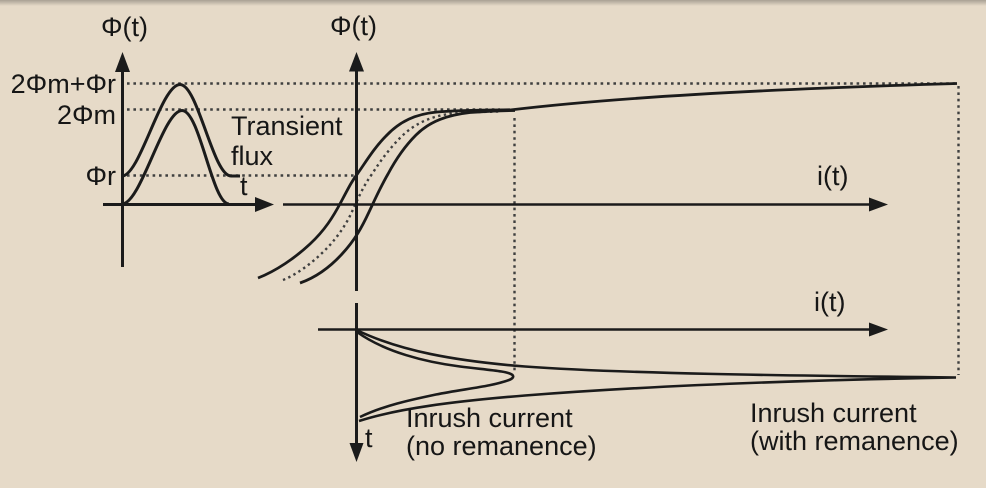 The width and height of the screenshot is (986, 488). What do you see at coordinates (489, 418) in the screenshot?
I see `inrush-no-remanence-line1: Inrush current` at bounding box center [489, 418].